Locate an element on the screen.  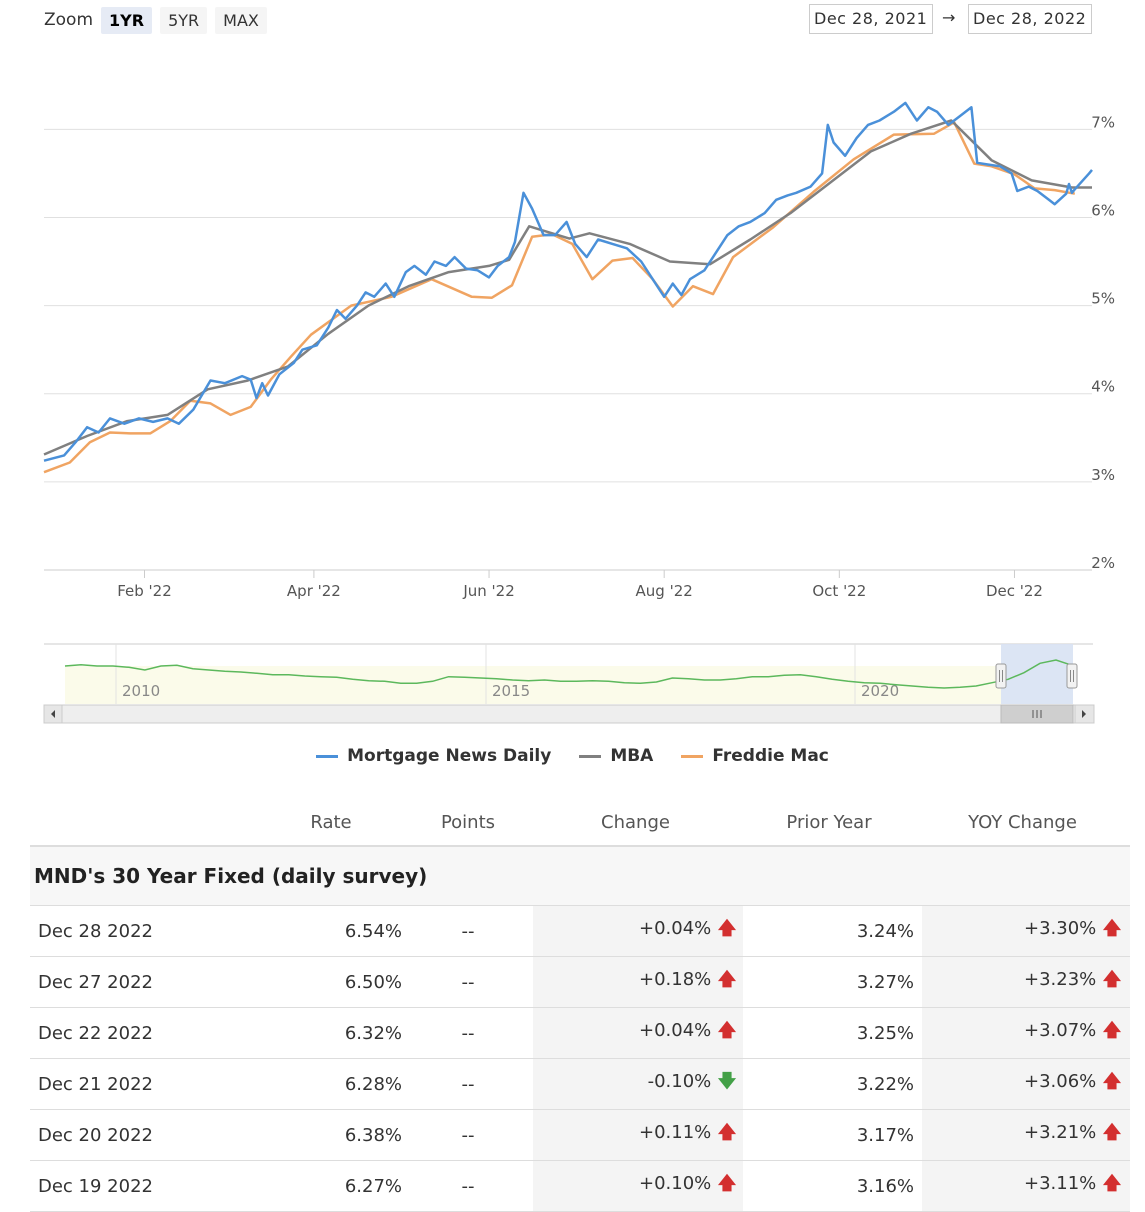
legend-item-freddie: Freddie Mac is located at coordinates (755, 756).